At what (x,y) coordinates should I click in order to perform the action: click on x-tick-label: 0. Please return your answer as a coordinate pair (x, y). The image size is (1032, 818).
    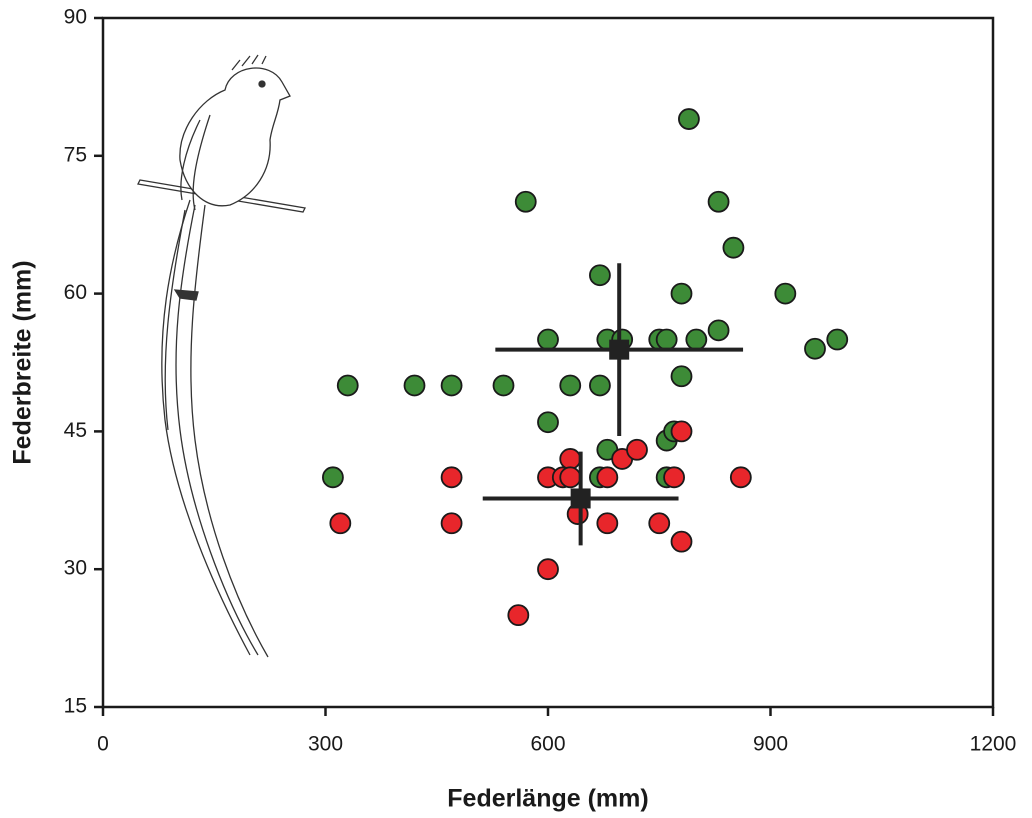
    Looking at the image, I should click on (103, 744).